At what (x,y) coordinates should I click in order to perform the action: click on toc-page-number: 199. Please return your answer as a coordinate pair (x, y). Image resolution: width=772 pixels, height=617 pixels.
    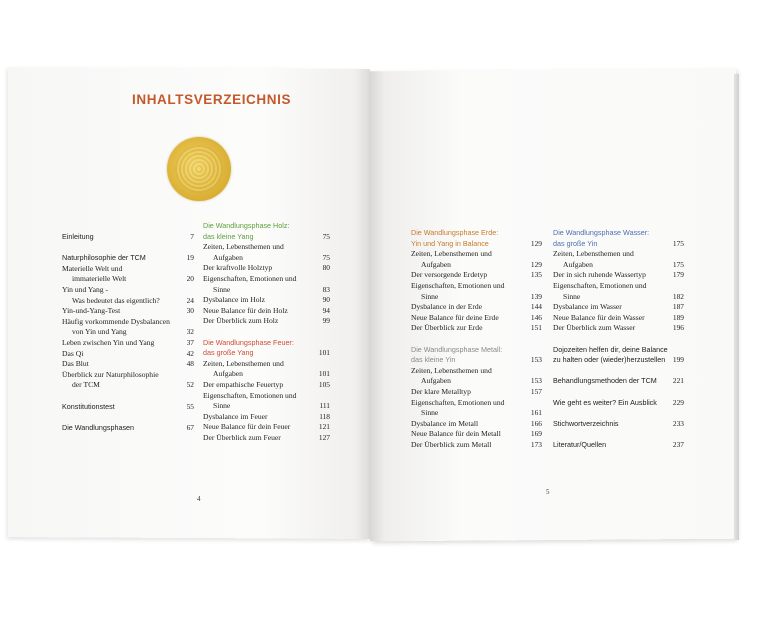
    Looking at the image, I should click on (678, 360).